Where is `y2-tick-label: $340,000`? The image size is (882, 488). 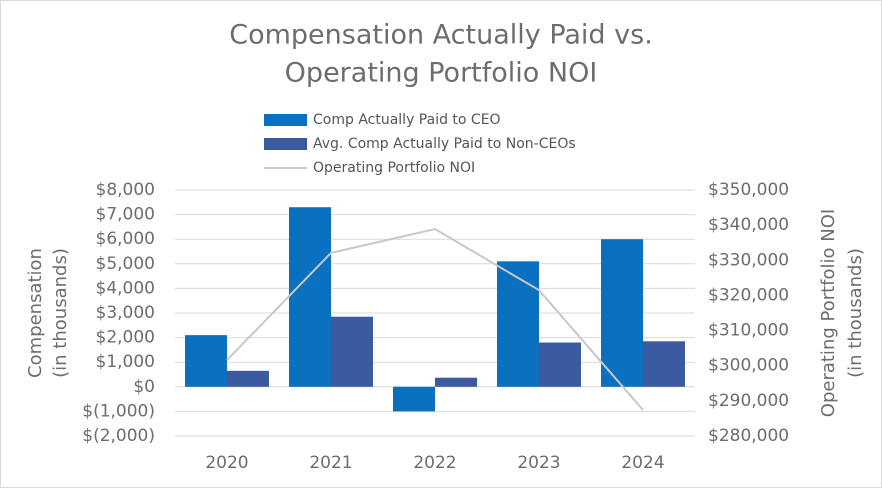
y2-tick-label: $340,000 is located at coordinates (748, 225).